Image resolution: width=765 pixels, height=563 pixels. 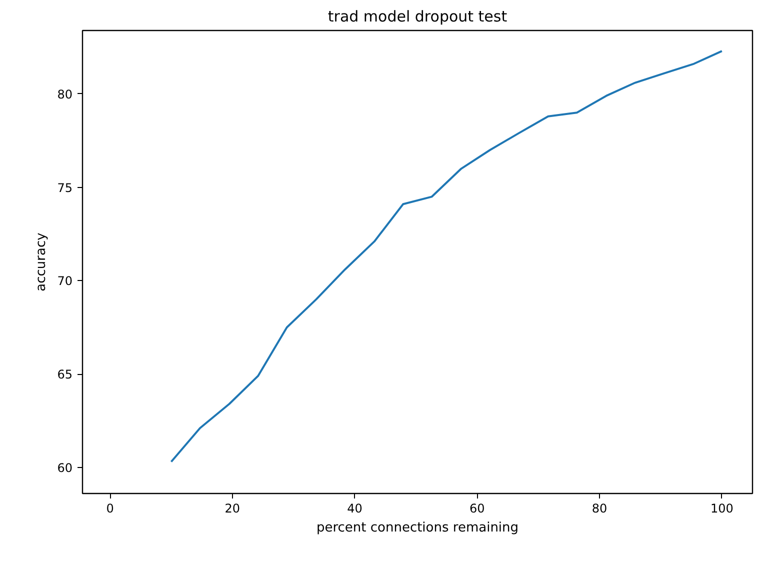 What do you see at coordinates (600, 509) in the screenshot?
I see `x-tick-label: 80` at bounding box center [600, 509].